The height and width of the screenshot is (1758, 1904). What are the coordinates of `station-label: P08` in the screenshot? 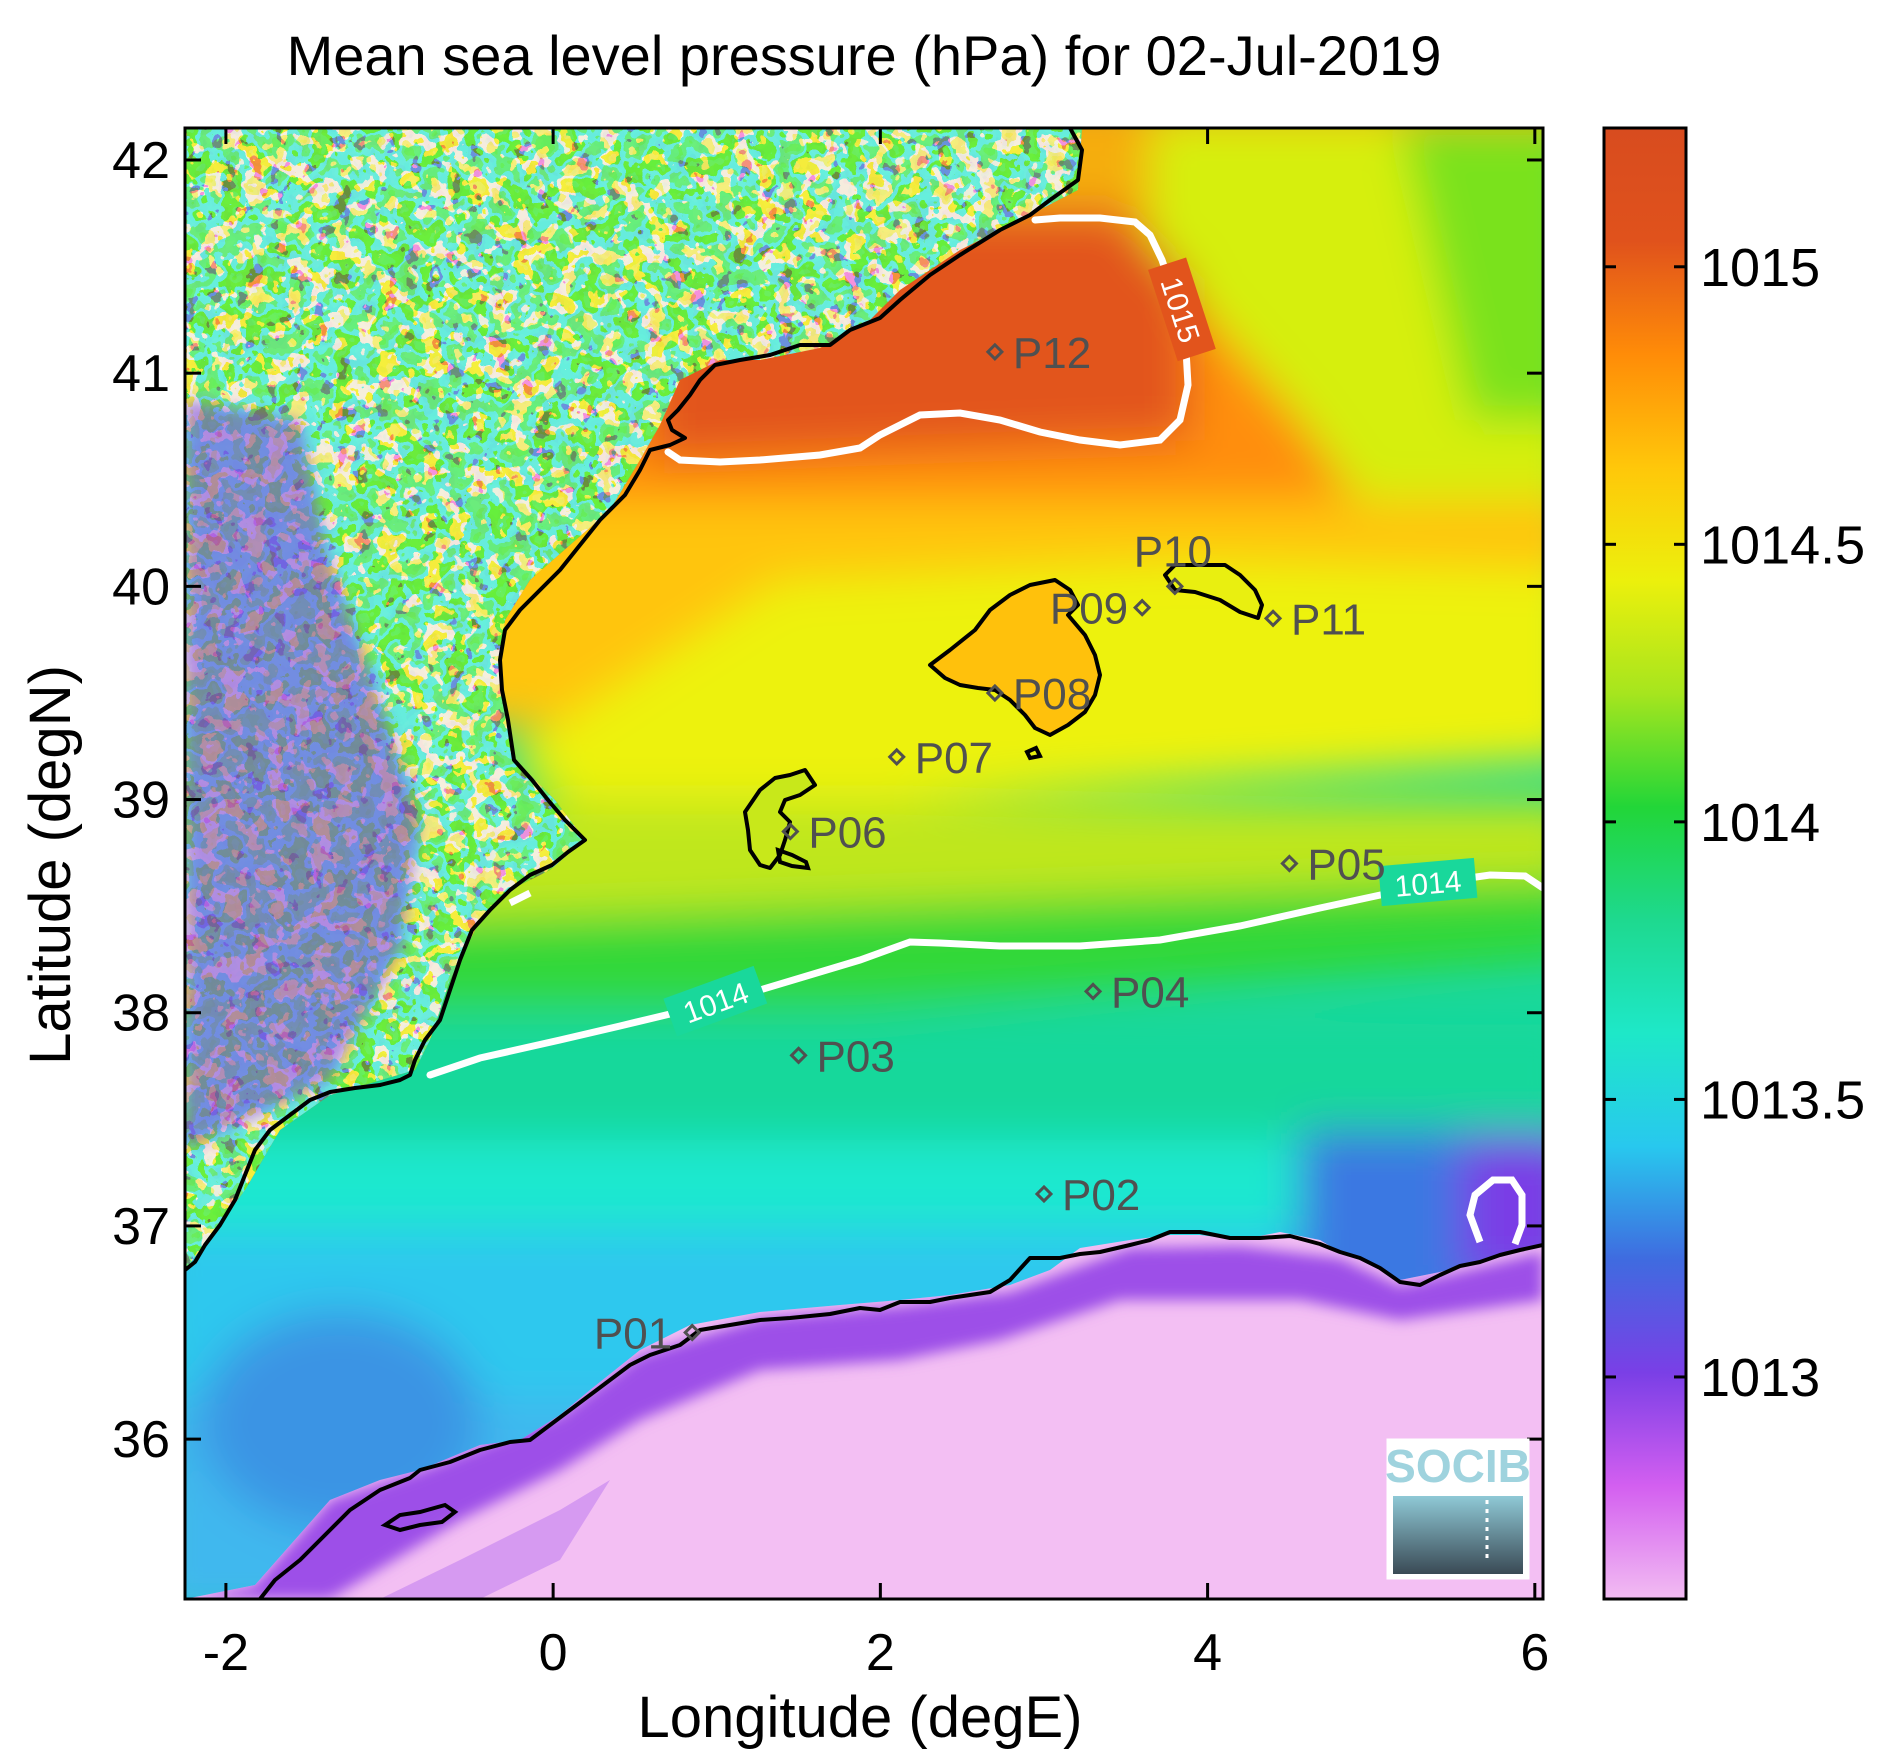 It's located at (1052, 694).